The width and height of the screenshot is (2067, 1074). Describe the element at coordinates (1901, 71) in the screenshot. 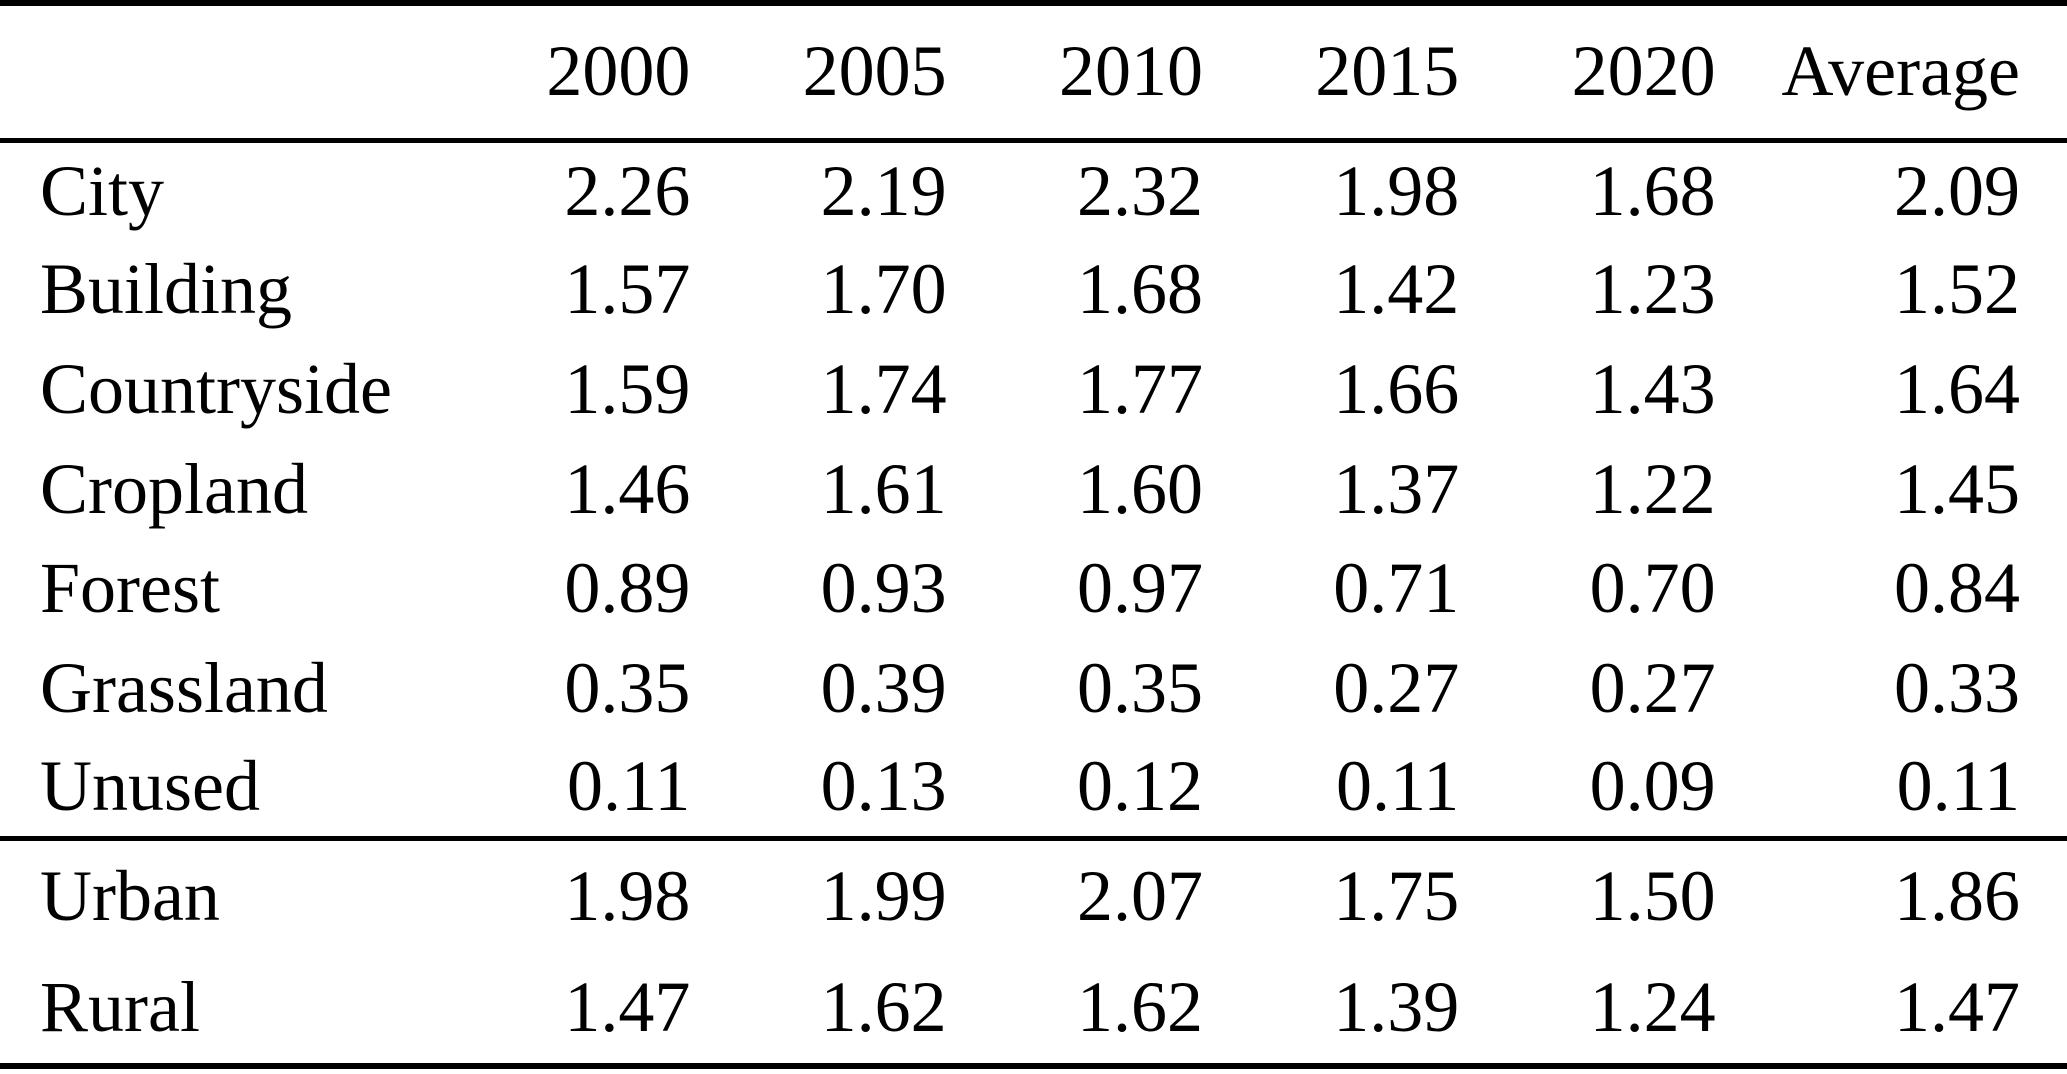

I see `column-header-average: Average` at that location.